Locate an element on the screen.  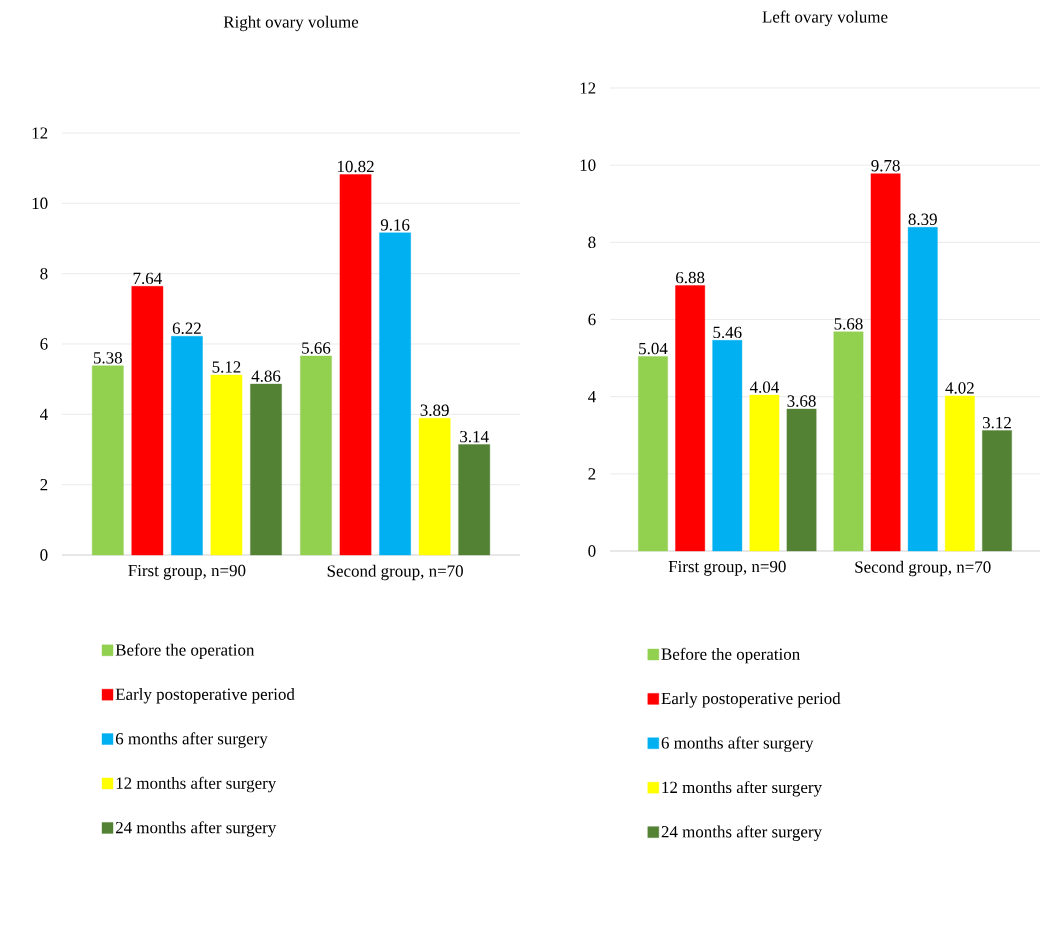
data-label: 3.89 is located at coordinates (434, 410).